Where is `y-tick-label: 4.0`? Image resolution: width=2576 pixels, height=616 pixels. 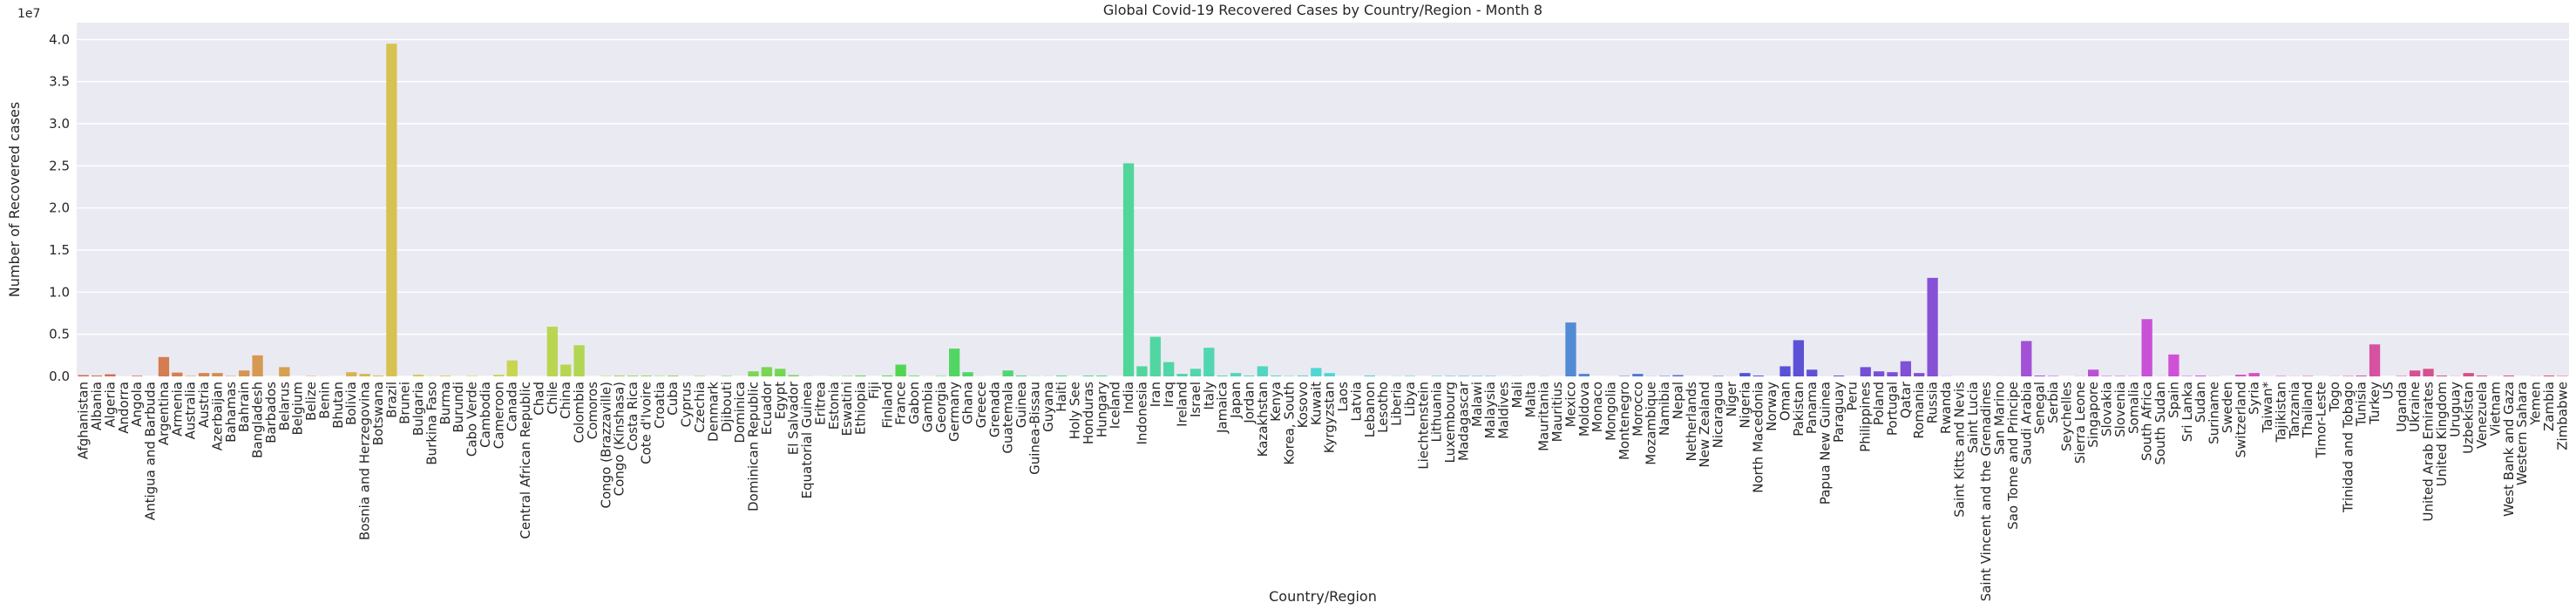
y-tick-label: 4.0 is located at coordinates (60, 39).